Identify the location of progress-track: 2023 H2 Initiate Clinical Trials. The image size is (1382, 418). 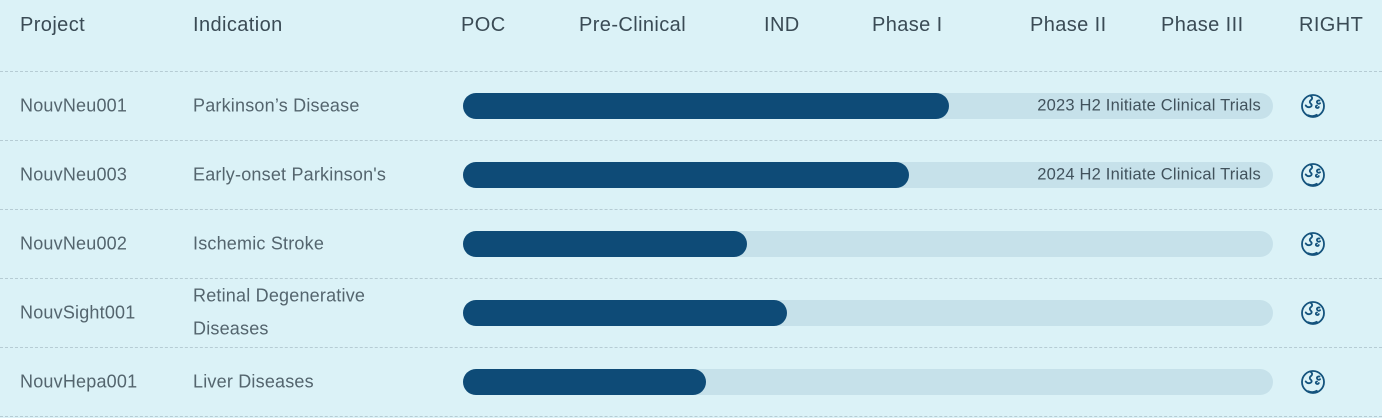
(868, 106).